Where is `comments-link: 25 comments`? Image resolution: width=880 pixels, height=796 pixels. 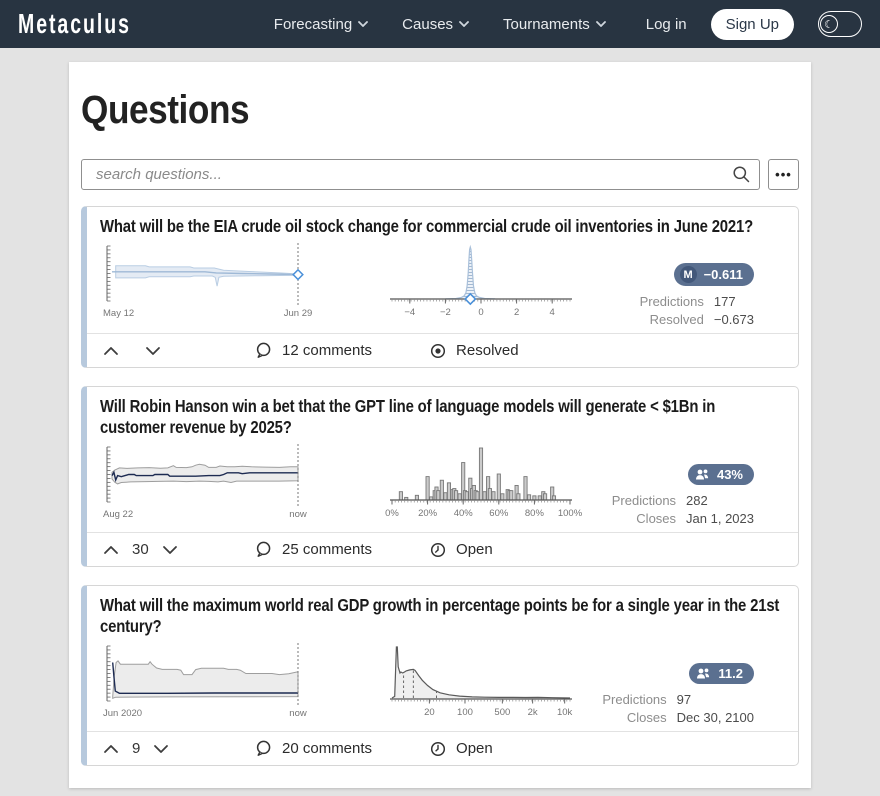 comments-link: 25 comments is located at coordinates (313, 549).